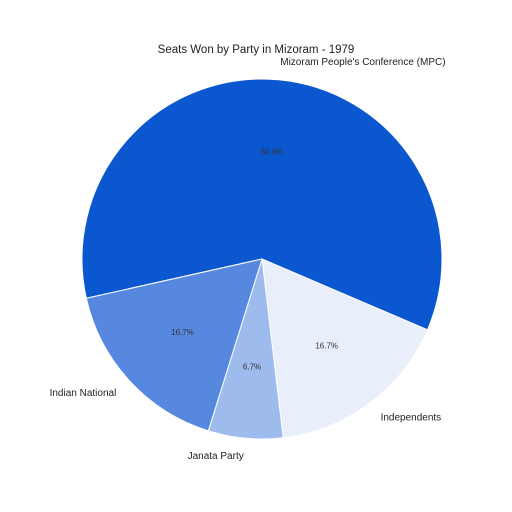 Image resolution: width=512 pixels, height=512 pixels. What do you see at coordinates (411, 418) in the screenshot?
I see `slice-category-label: Independents` at bounding box center [411, 418].